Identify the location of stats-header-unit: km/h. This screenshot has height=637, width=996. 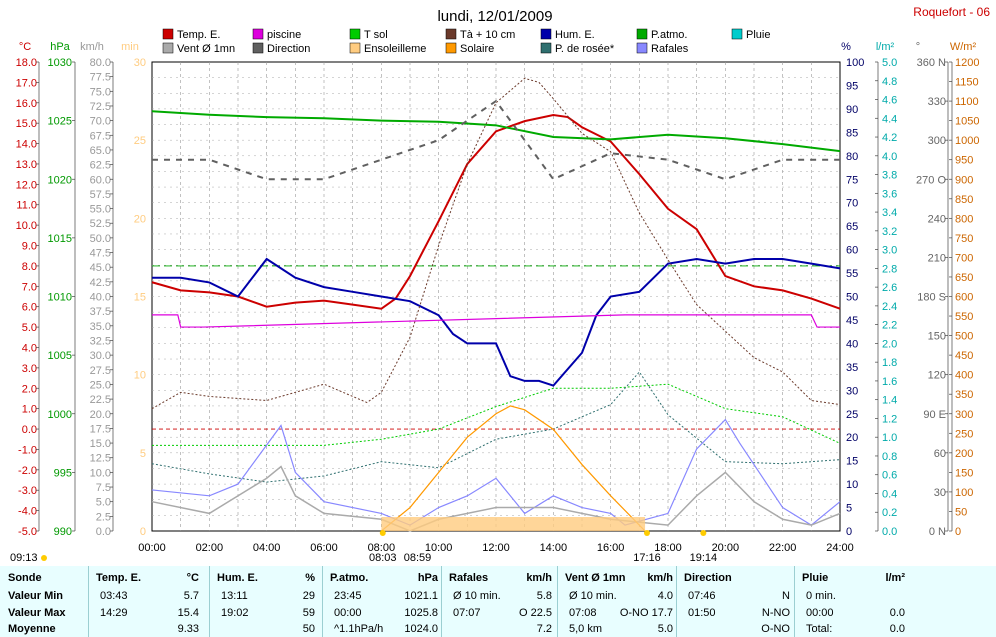
(660, 578).